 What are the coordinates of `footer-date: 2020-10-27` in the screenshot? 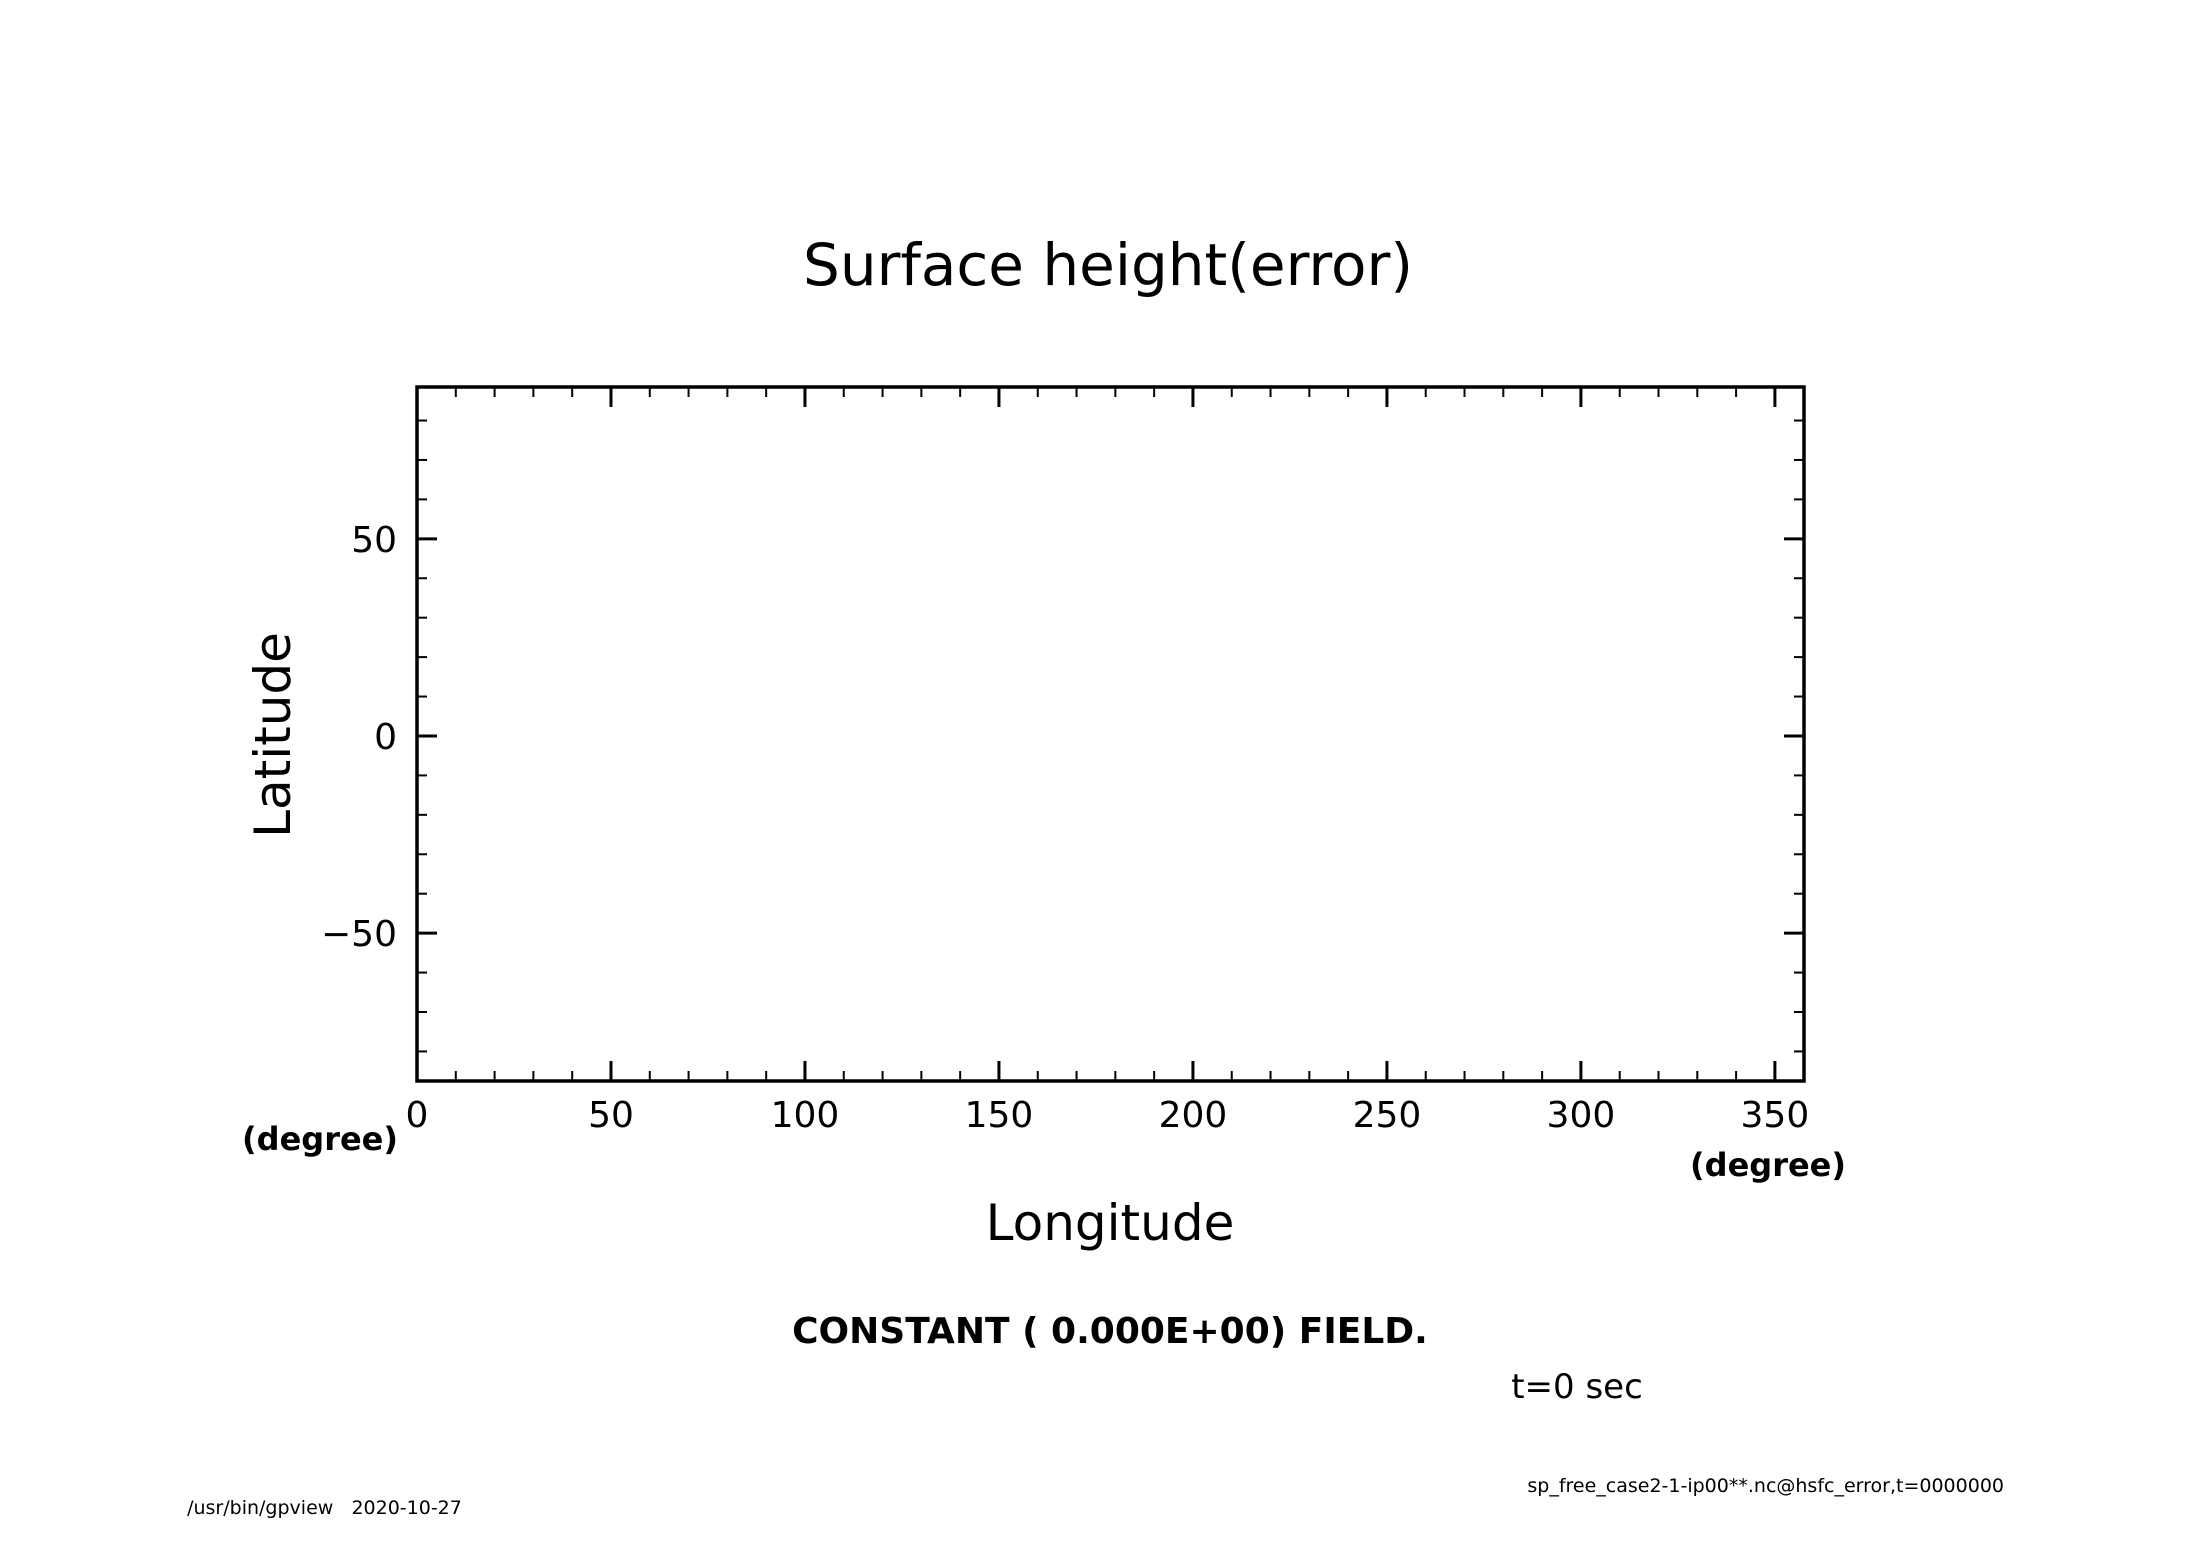 It's located at (406, 1508).